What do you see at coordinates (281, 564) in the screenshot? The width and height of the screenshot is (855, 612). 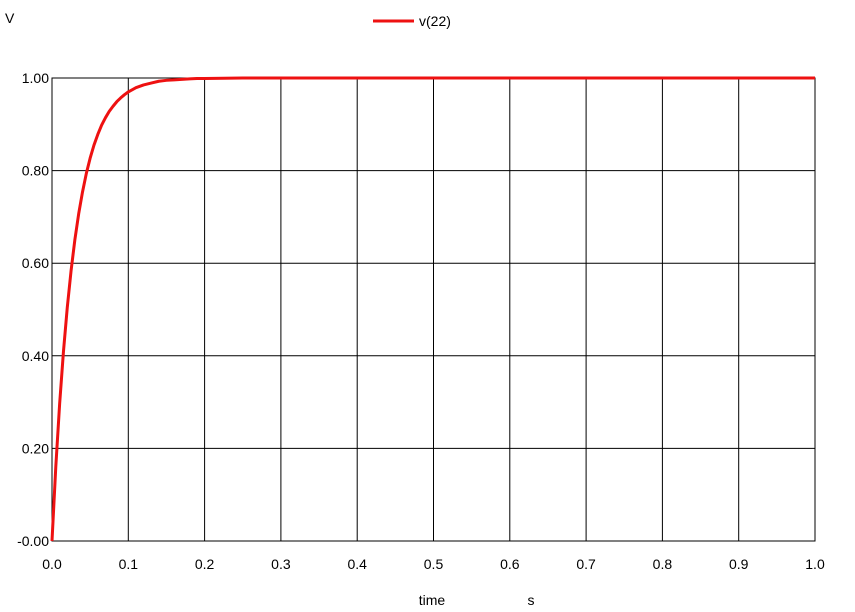 I see `x-tick-label: 0.3` at bounding box center [281, 564].